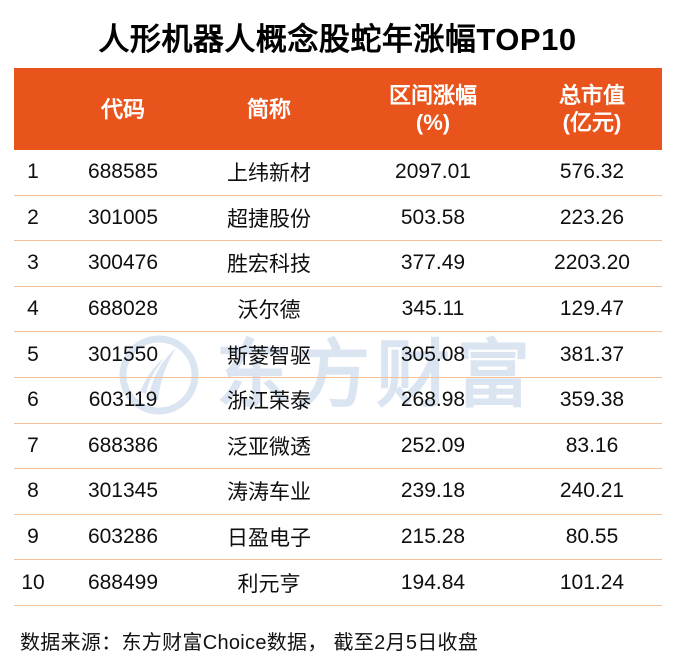 This screenshot has height=669, width=675. Describe the element at coordinates (433, 400) in the screenshot. I see `gain-cell: 268.98` at that location.